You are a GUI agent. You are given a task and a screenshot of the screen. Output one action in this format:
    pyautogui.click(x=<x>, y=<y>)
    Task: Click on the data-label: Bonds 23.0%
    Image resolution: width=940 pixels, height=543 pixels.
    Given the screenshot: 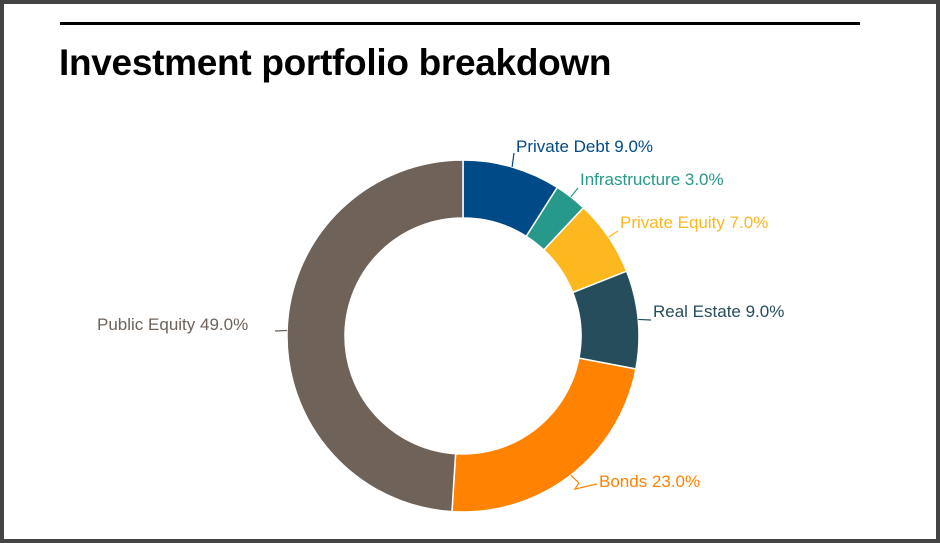 What is the action you would take?
    pyautogui.click(x=650, y=481)
    